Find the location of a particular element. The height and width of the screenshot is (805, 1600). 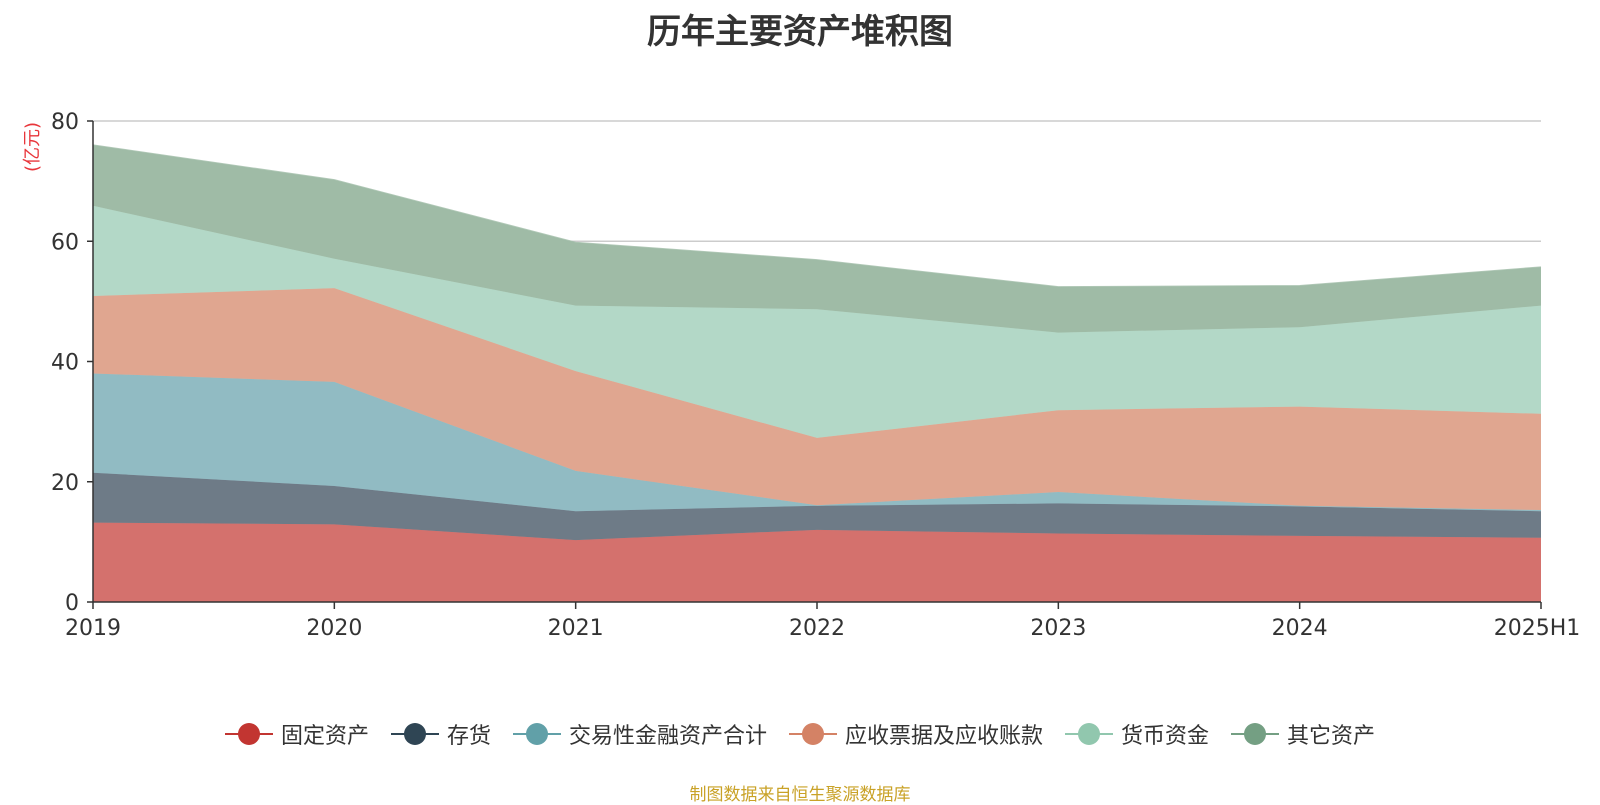

x-tick-label: 2024 is located at coordinates (1300, 628).